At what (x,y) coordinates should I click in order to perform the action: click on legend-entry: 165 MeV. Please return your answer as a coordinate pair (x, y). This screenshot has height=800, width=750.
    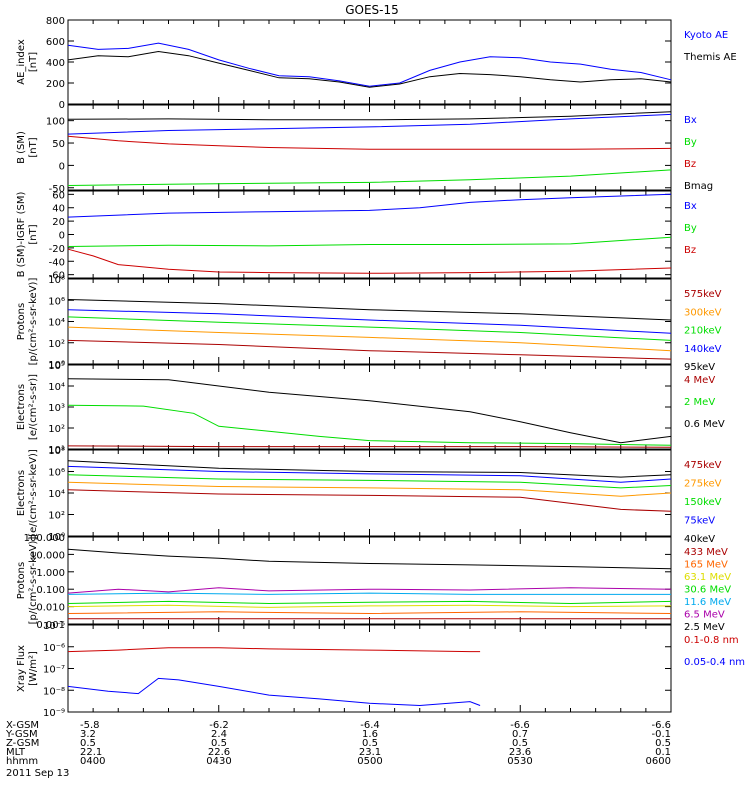
    Looking at the image, I should click on (706, 565).